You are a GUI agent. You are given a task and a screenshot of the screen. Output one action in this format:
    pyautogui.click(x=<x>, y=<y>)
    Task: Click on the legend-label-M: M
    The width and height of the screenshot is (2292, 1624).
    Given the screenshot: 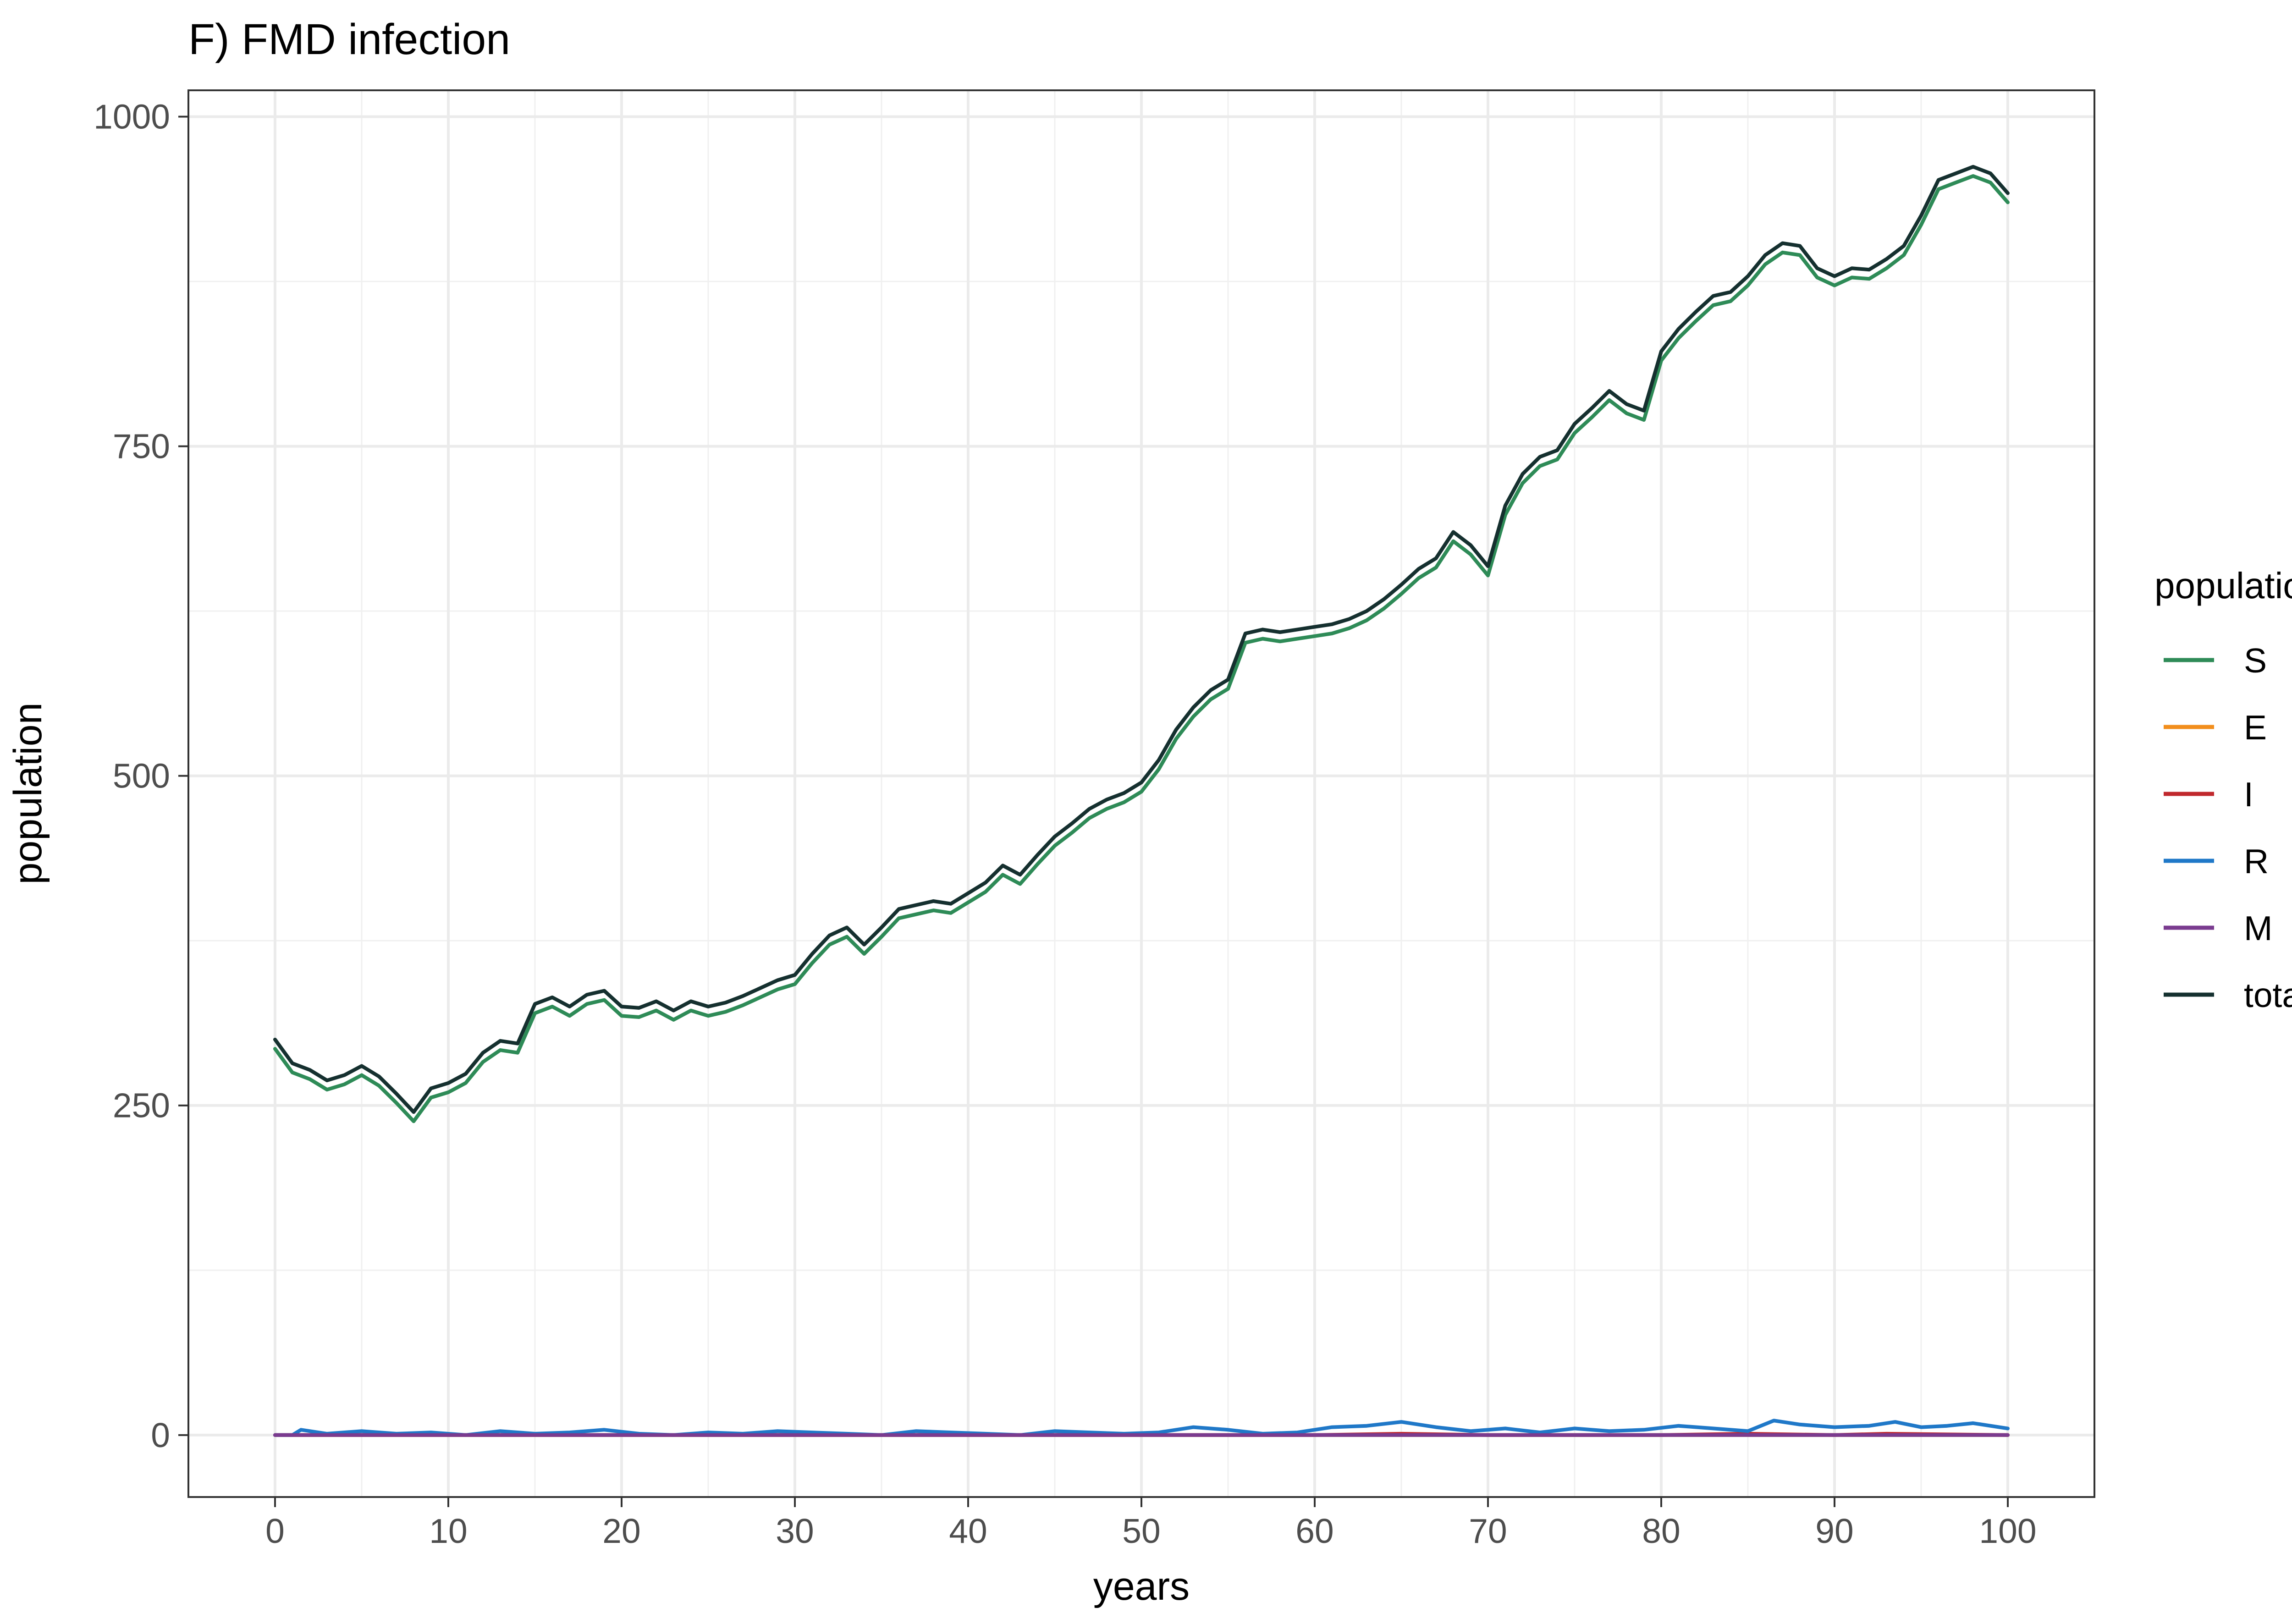 What is the action you would take?
    pyautogui.click(x=2258, y=928)
    